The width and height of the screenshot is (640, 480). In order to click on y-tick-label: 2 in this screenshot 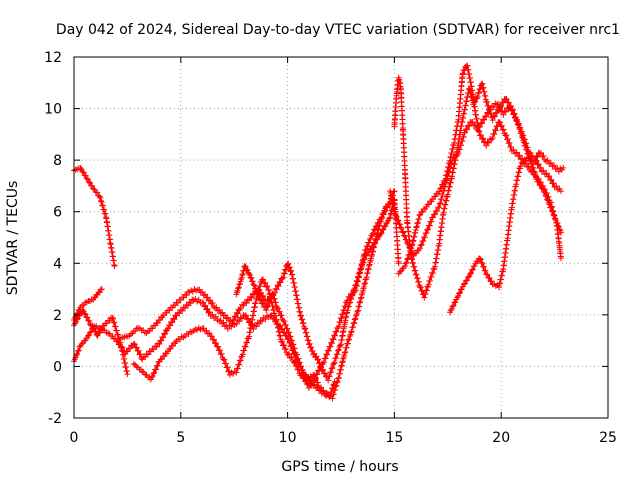, I will do `click(57, 316)`.